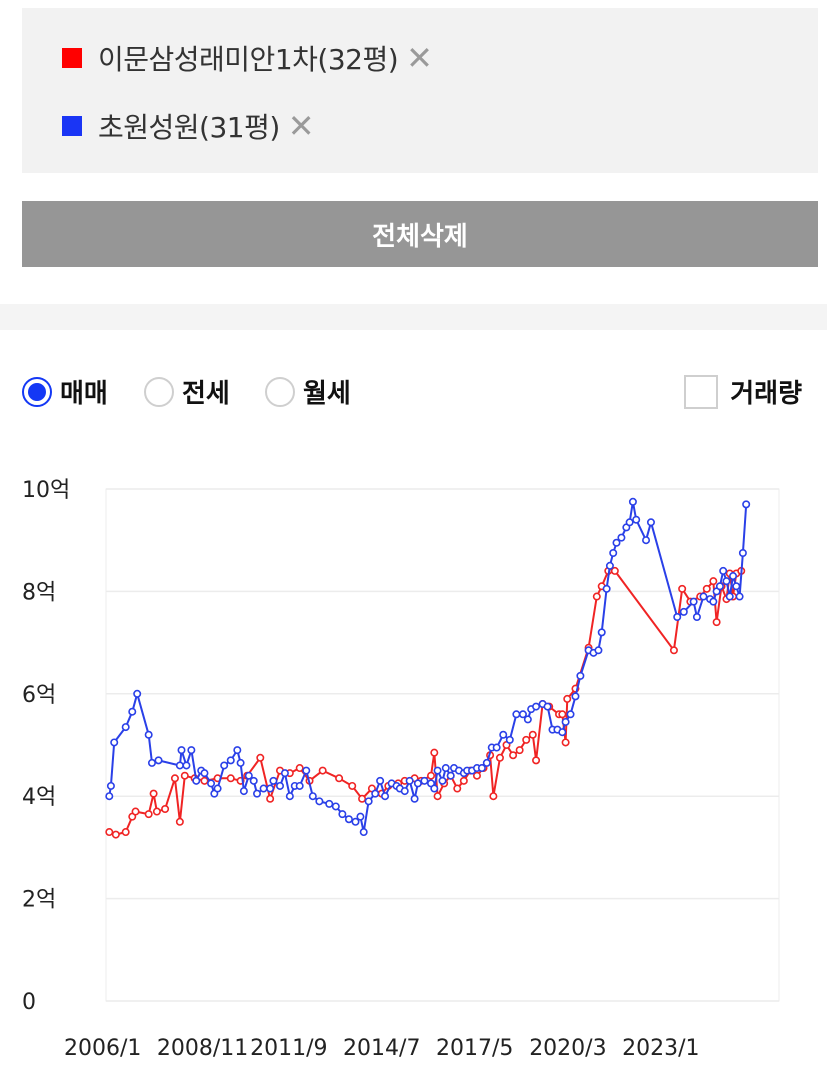  Describe the element at coordinates (420, 234) in the screenshot. I see `delete-all-button: 전체삭제` at that location.